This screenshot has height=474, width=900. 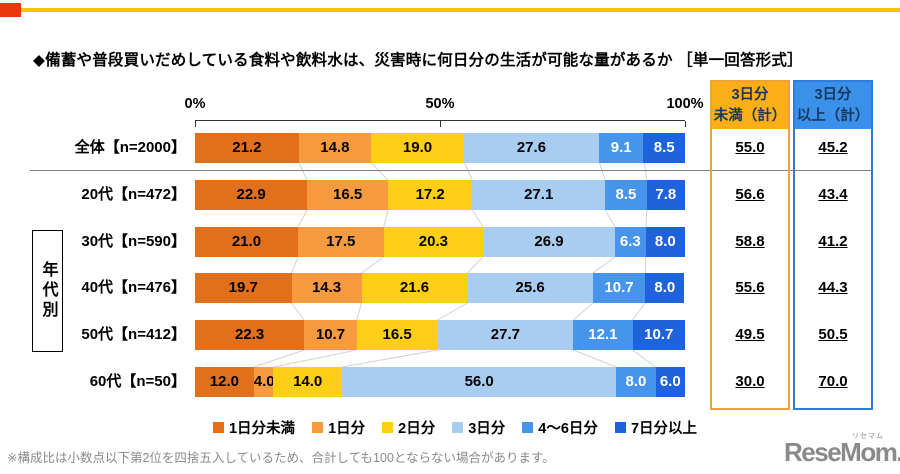 What do you see at coordinates (247, 148) in the screenshot?
I see `bar-segment: 21.2` at bounding box center [247, 148].